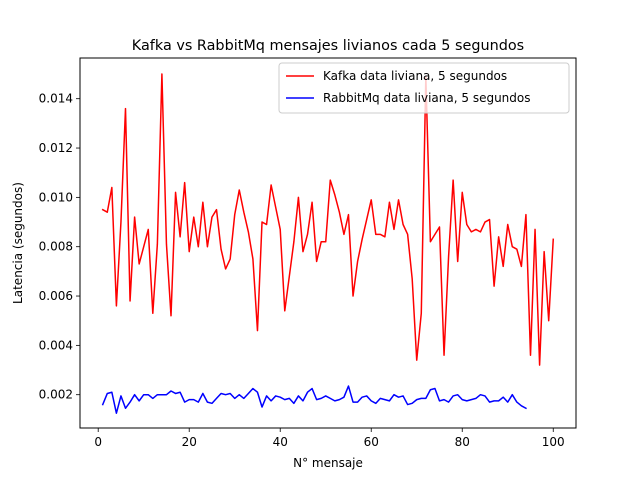 Image resolution: width=640 pixels, height=480 pixels. Describe the element at coordinates (553, 442) in the screenshot. I see `x-tick-label: 100` at that location.